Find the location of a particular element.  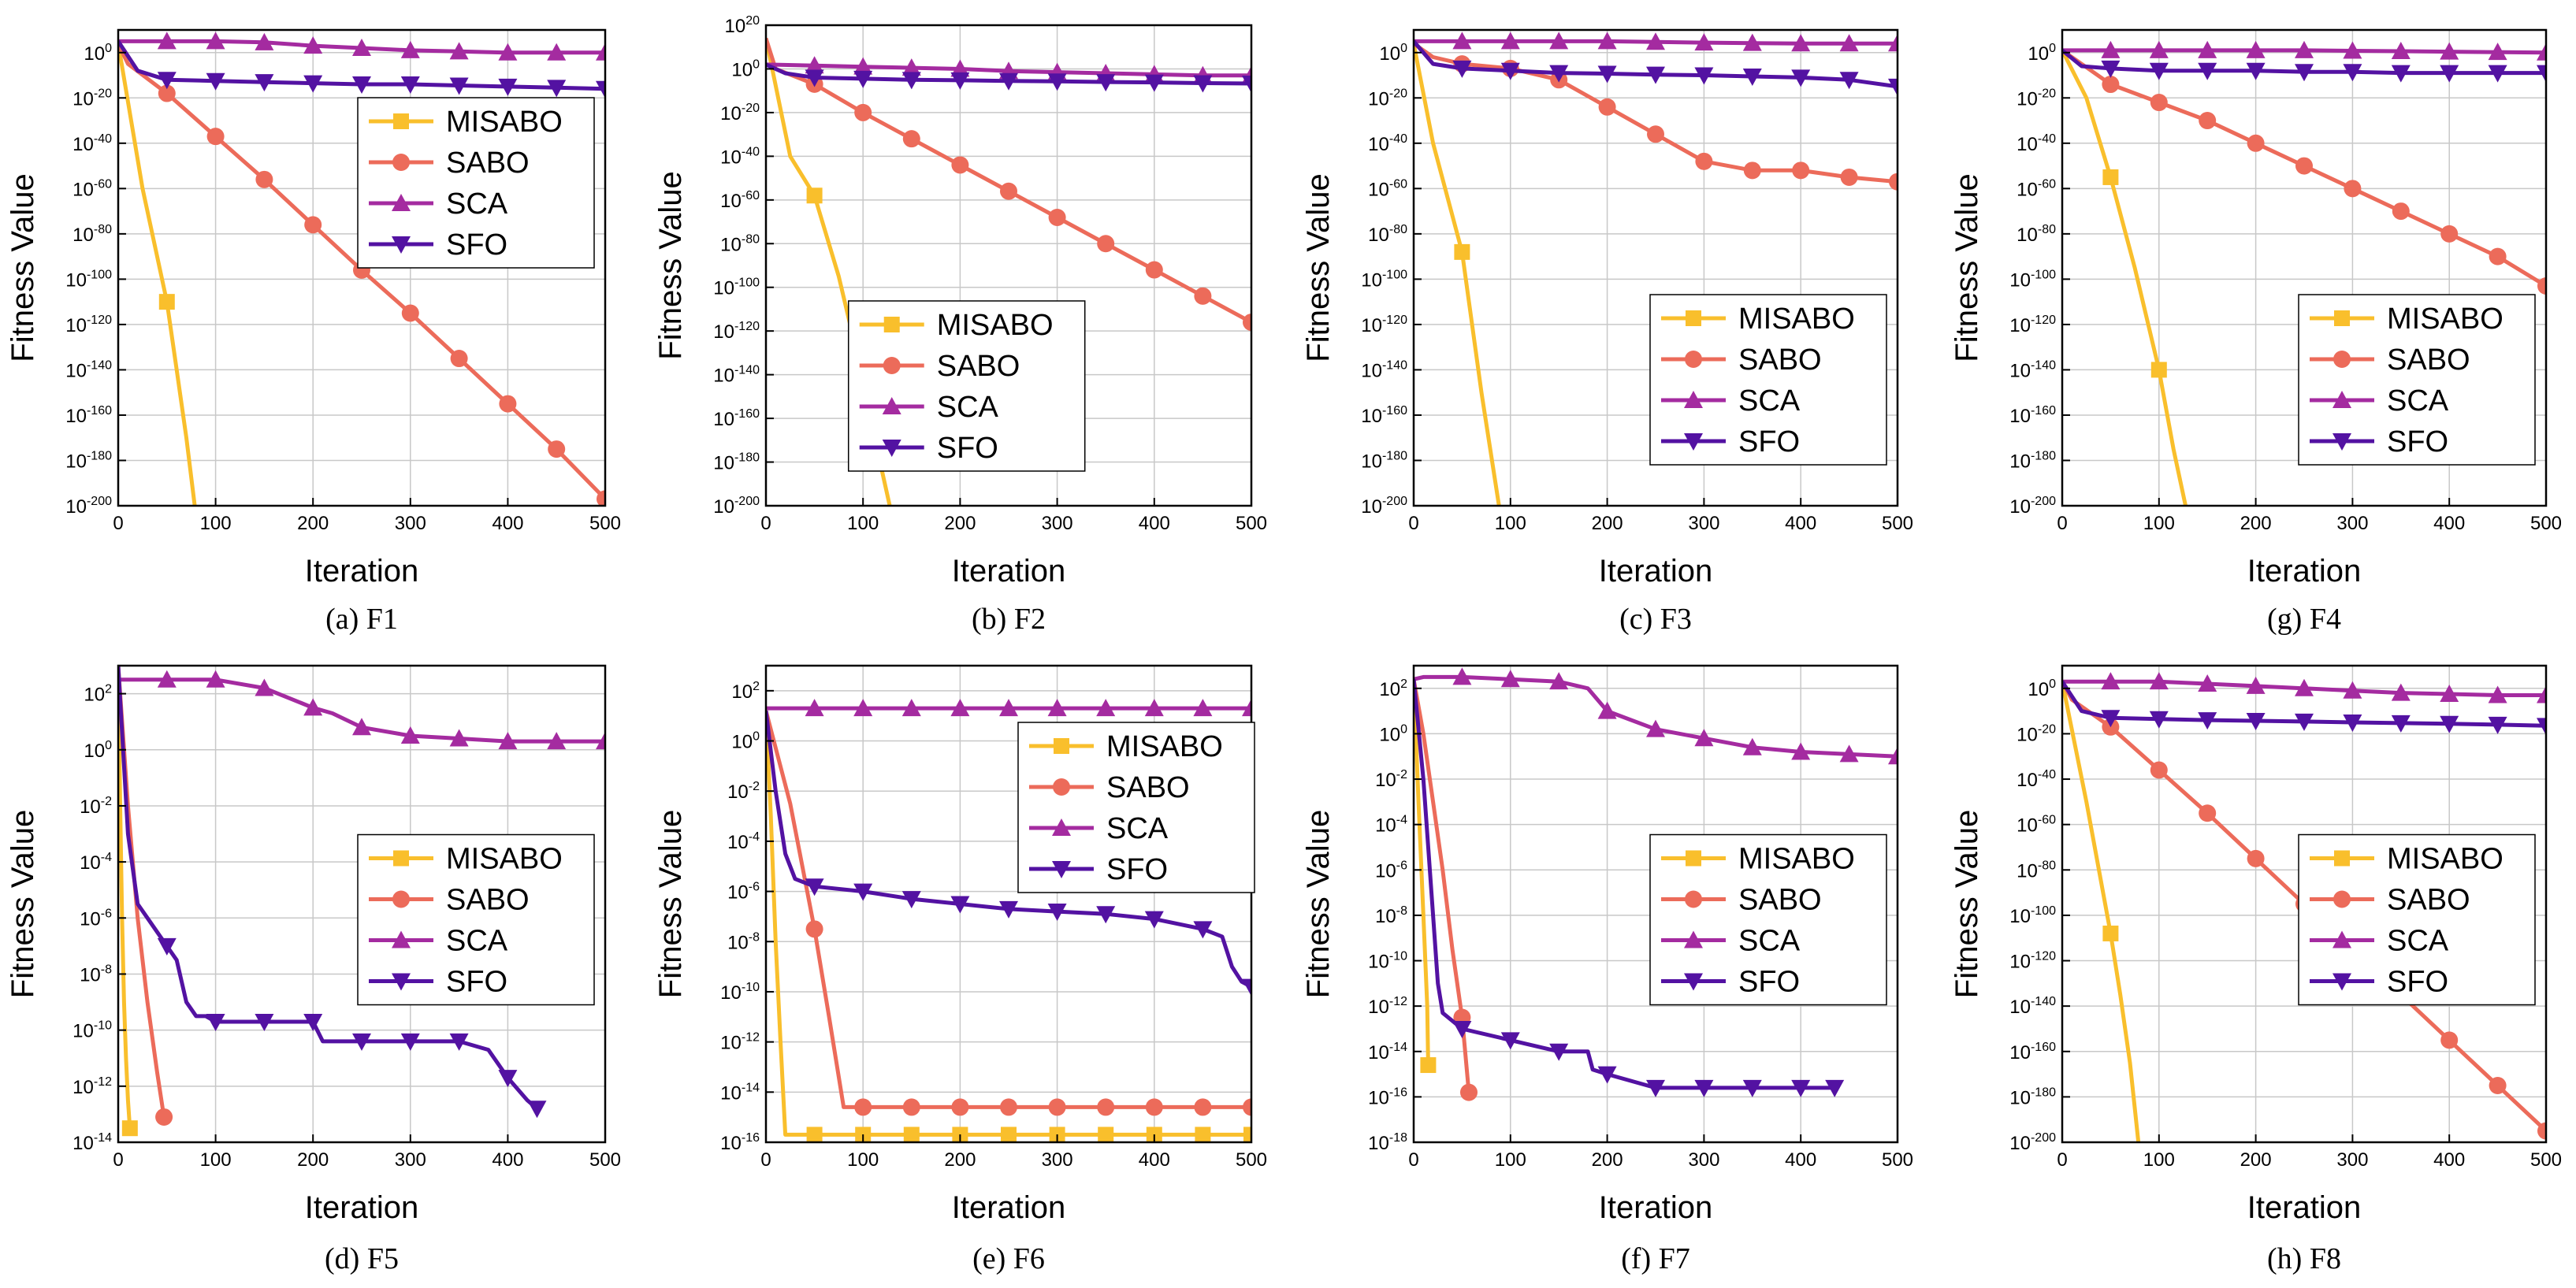

legend-marker-sca is located at coordinates (1693, 399).